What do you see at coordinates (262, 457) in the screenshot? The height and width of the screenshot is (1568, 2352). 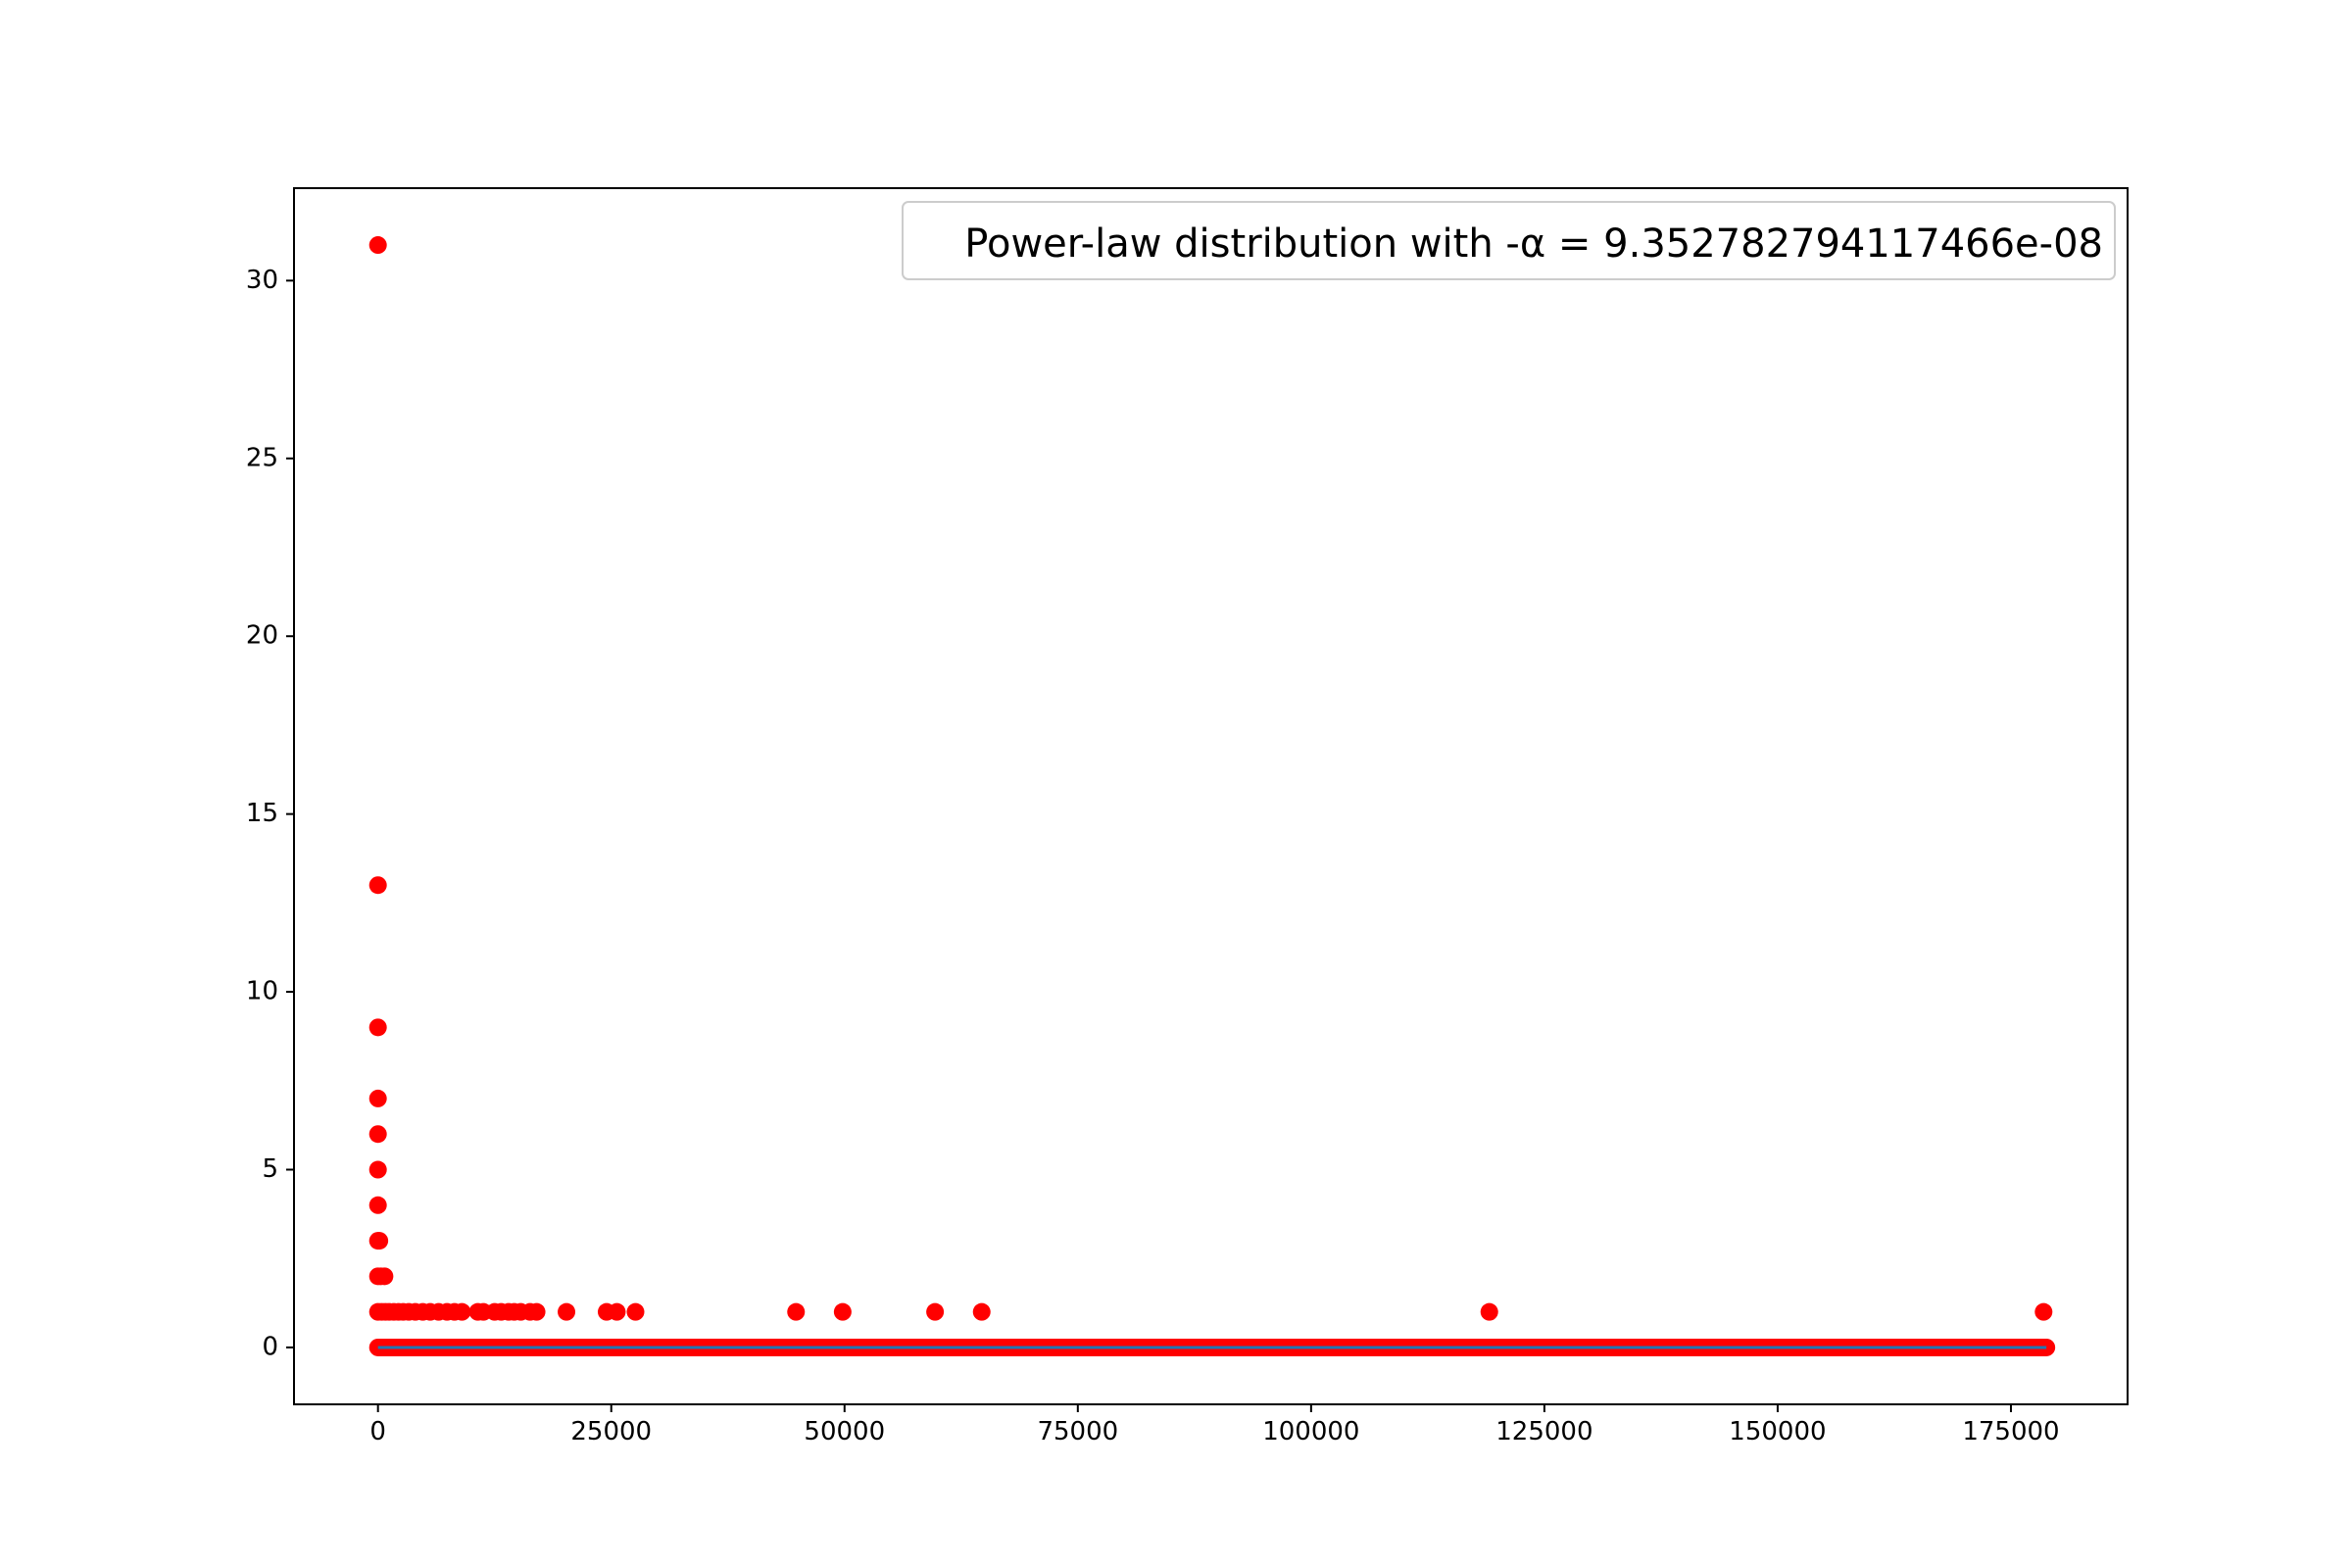 I see `y-tick-label: 25` at bounding box center [262, 457].